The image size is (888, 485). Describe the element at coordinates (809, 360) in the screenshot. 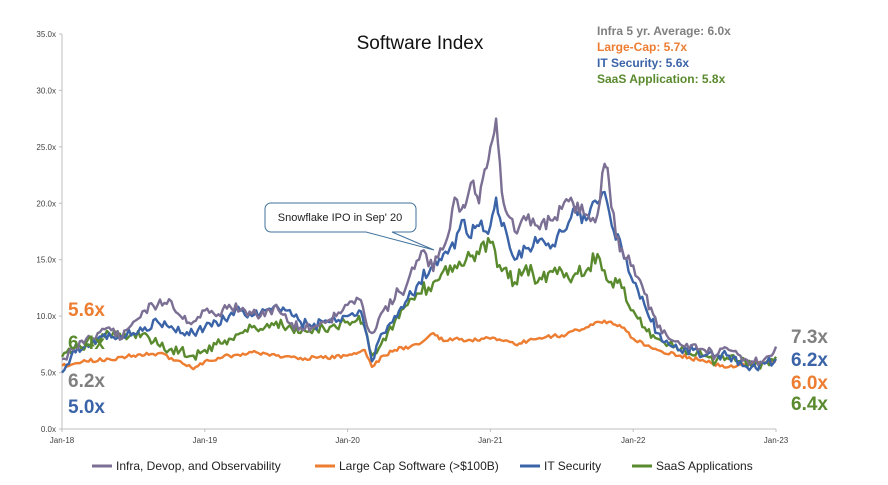

I see `end-label-itsec: 6.2x` at that location.